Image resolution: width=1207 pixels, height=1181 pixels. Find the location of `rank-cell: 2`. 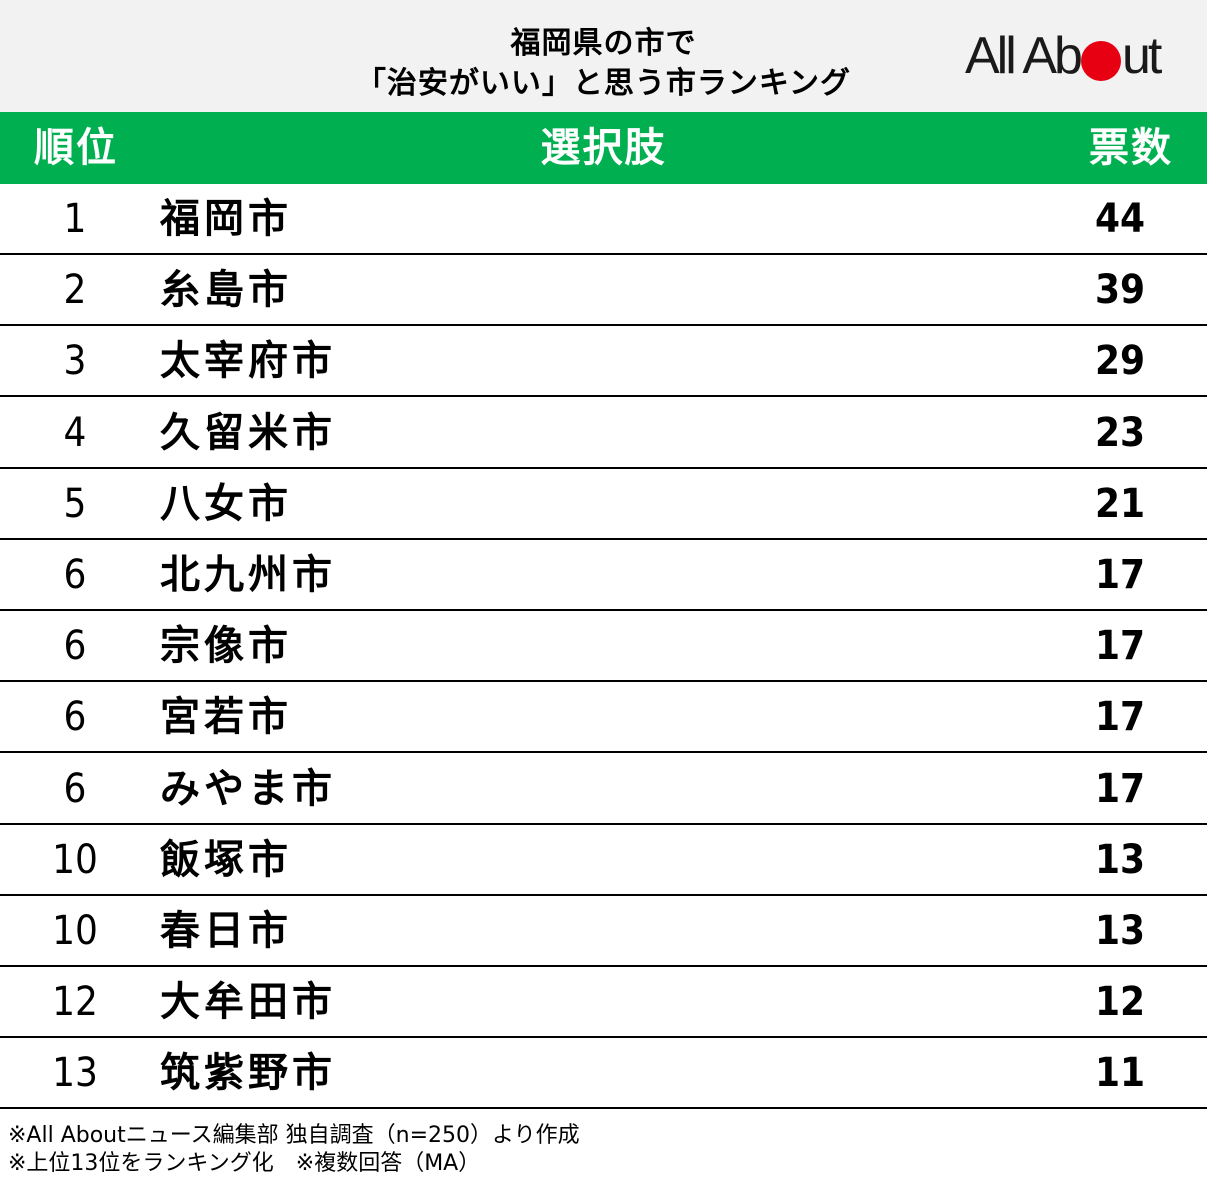

rank-cell: 2 is located at coordinates (75, 290).